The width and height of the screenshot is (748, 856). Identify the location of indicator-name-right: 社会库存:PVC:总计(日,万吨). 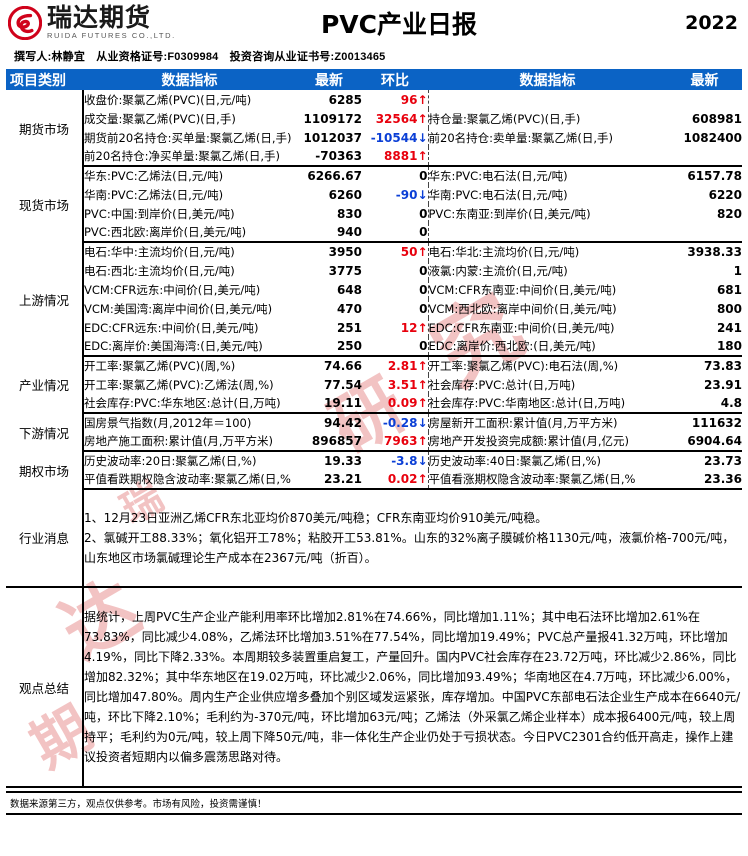
(502, 384).